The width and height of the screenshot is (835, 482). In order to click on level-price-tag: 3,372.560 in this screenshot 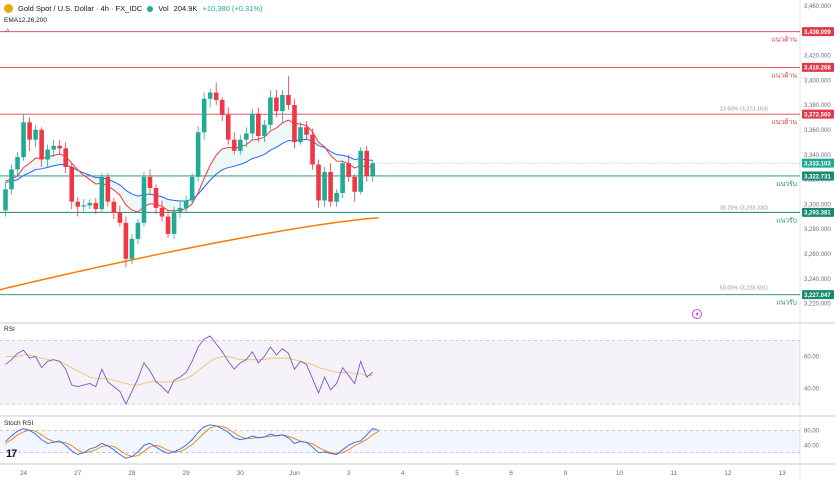, I will do `click(818, 114)`.